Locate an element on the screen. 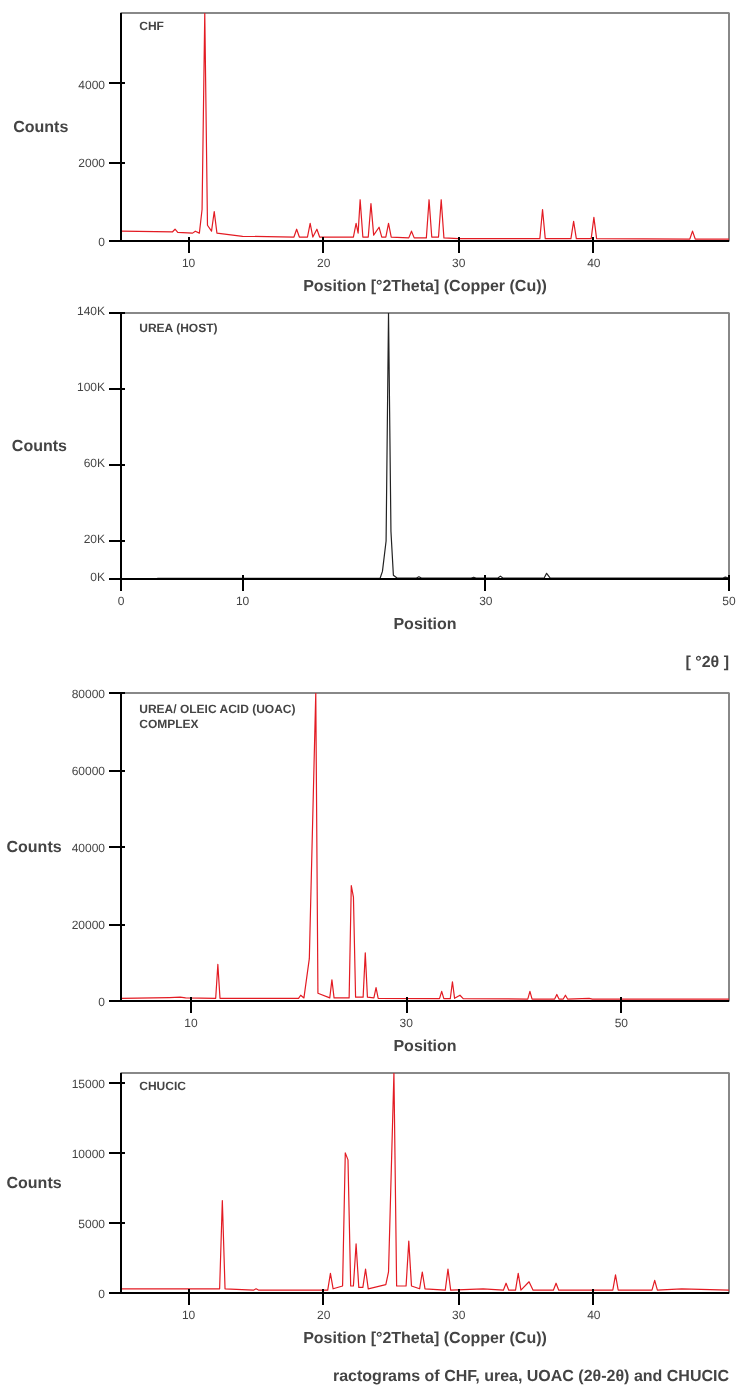  text: [ °2θ ] is located at coordinates (707, 662).